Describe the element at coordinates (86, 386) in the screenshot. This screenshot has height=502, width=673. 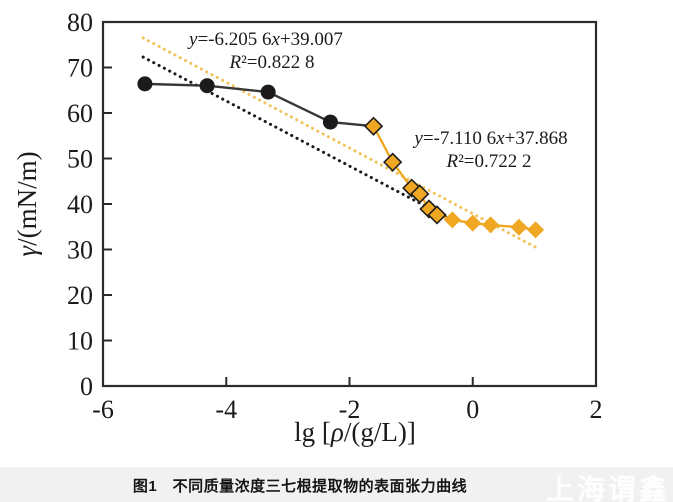
I see `y-axis-tick-label: 0` at that location.